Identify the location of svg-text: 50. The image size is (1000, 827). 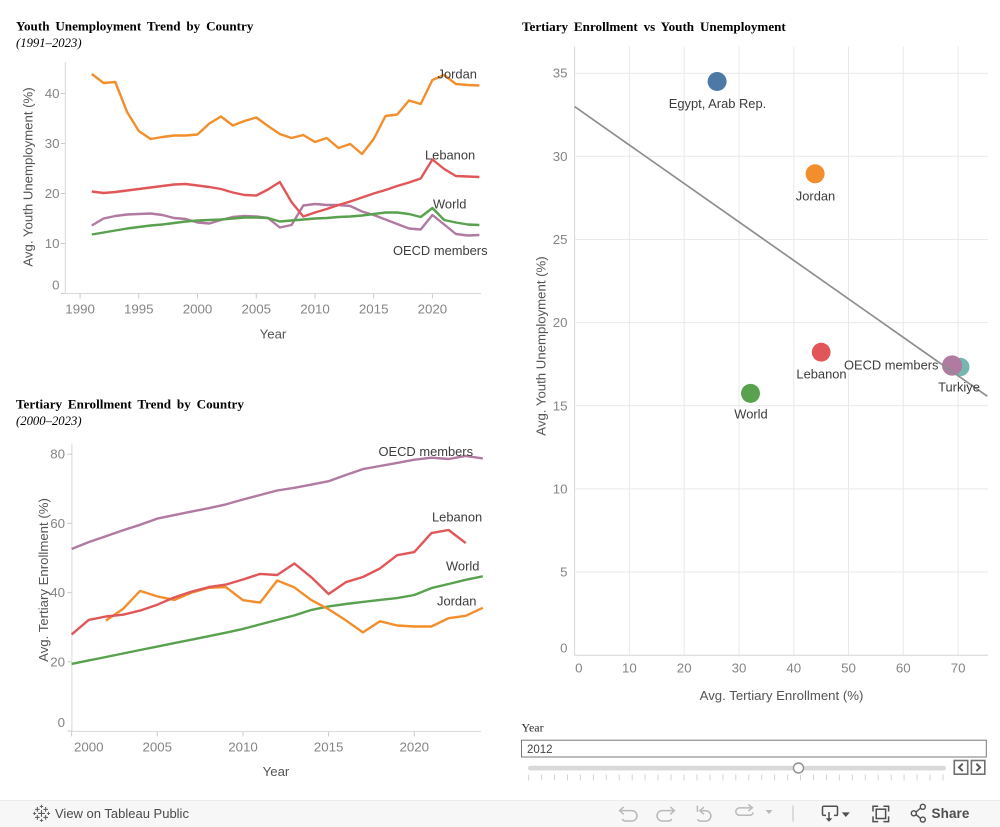
(848, 668).